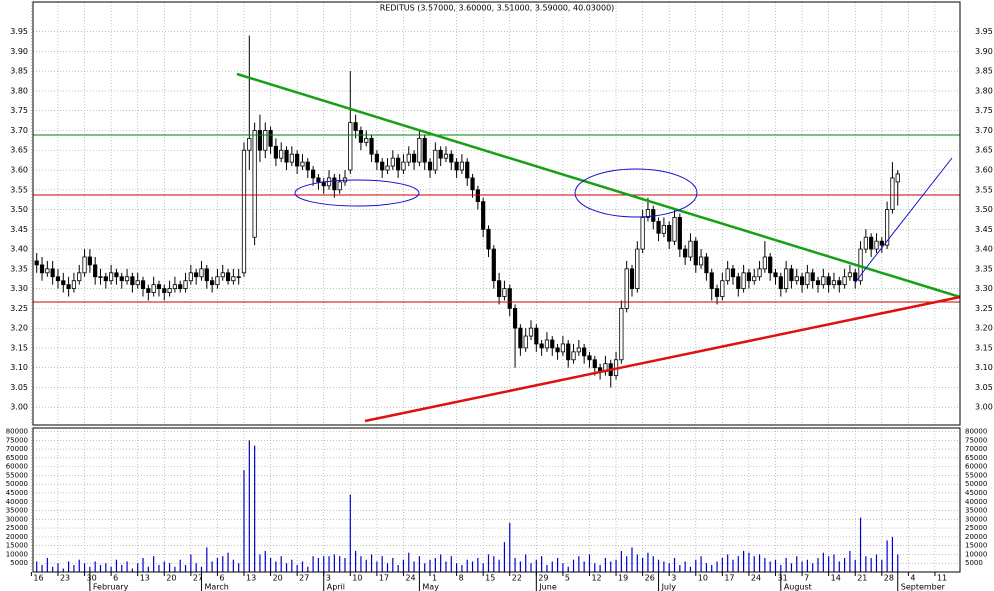 The image size is (994, 591). Describe the element at coordinates (490, 578) in the screenshot. I see `x-tick-label: 15` at that location.